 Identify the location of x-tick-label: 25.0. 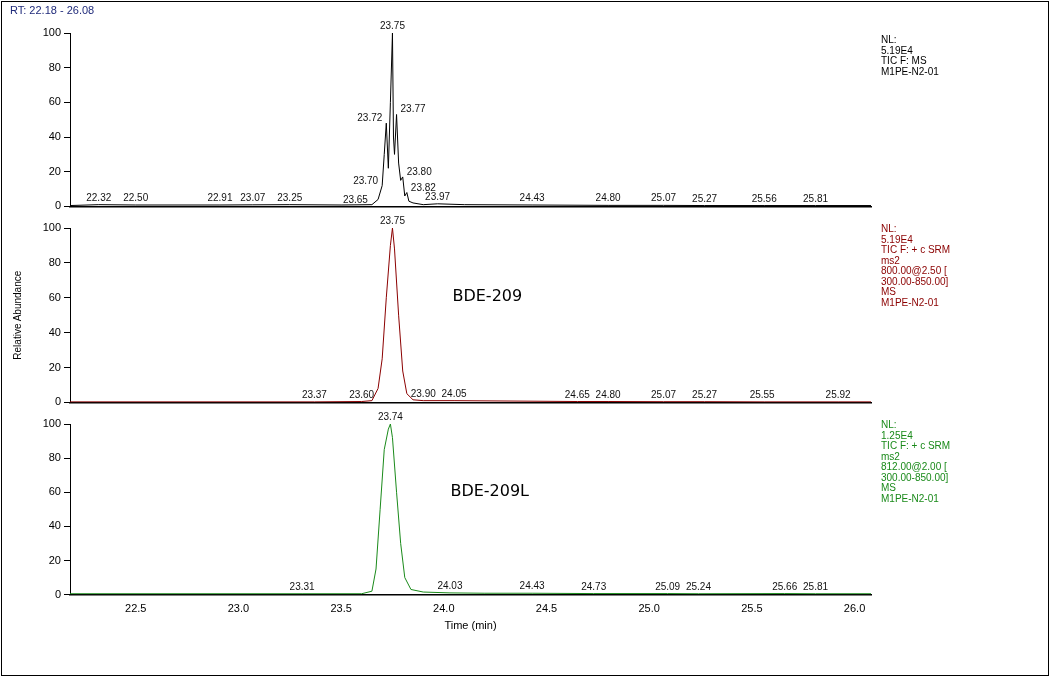
(649, 608).